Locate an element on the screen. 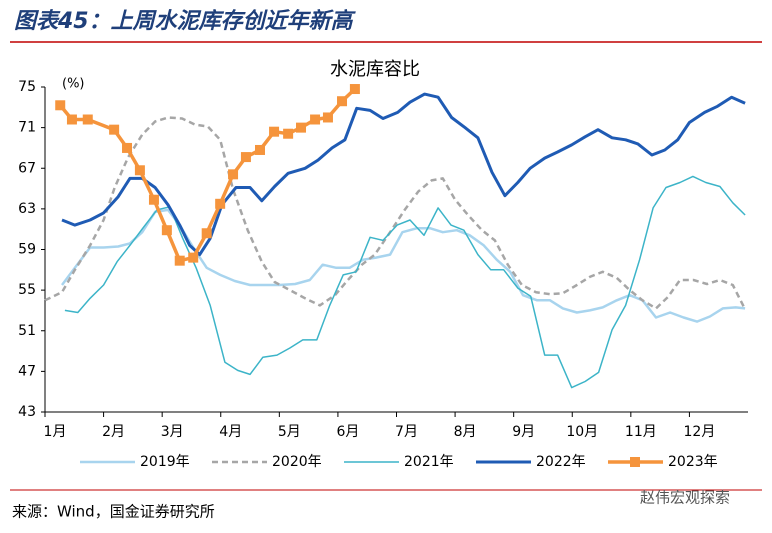  x-tick-label: 6月 is located at coordinates (347, 432).